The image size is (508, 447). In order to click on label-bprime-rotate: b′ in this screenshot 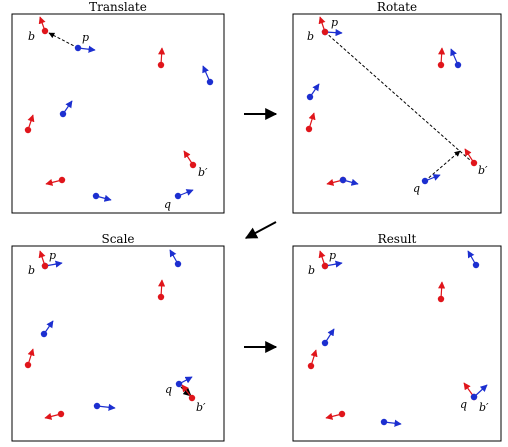, I will do `click(483, 170)`.